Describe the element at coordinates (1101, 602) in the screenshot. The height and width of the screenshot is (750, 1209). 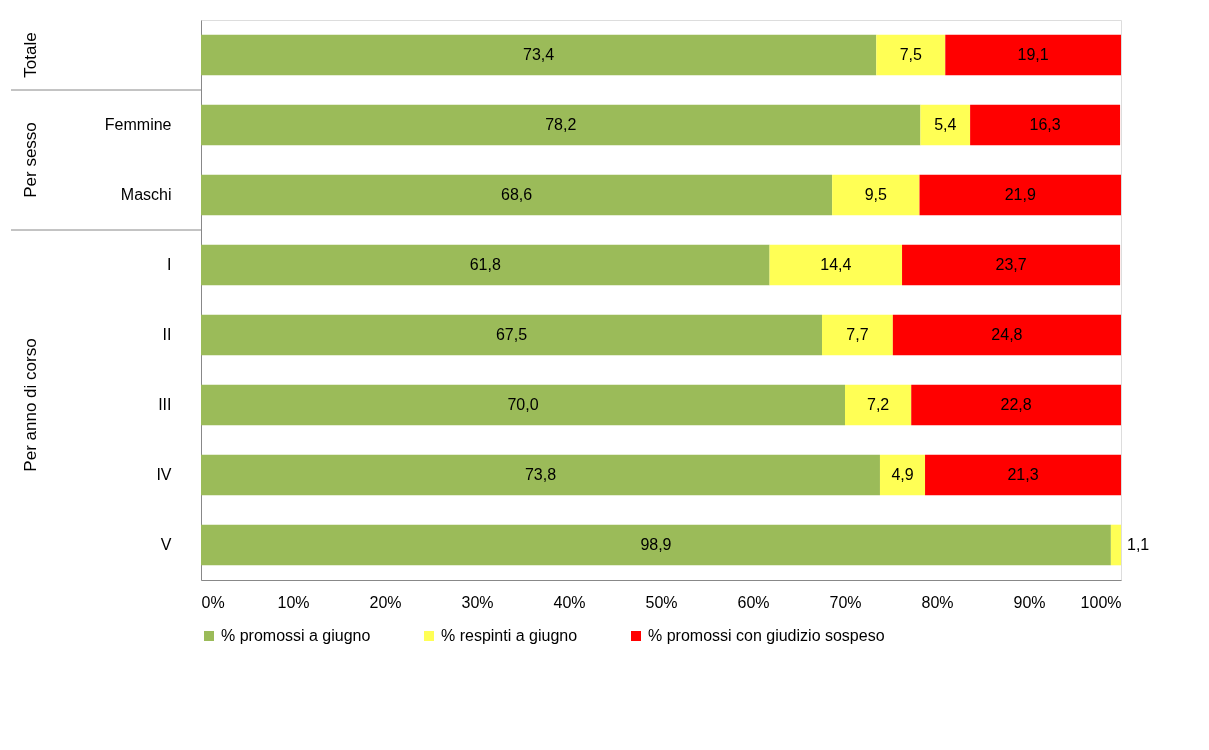
I see `x-tick-label: 100%` at that location.